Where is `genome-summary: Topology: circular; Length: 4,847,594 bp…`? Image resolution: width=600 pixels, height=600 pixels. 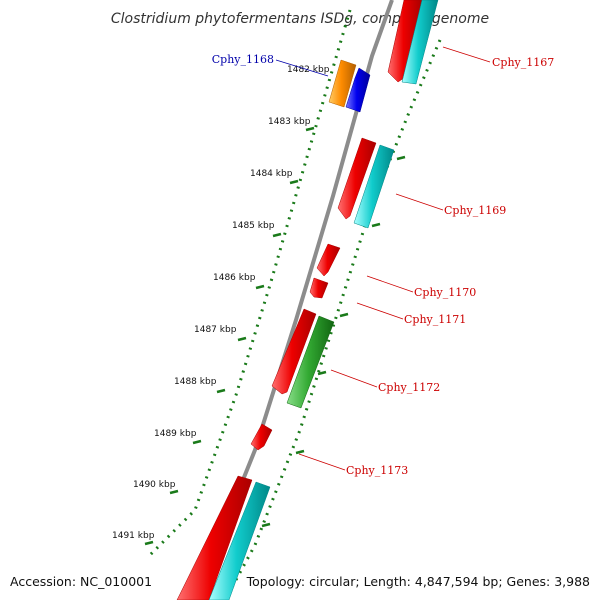
genome-summary: Topology: circular; Length: 4,847,594 bp… is located at coordinates (418, 581).